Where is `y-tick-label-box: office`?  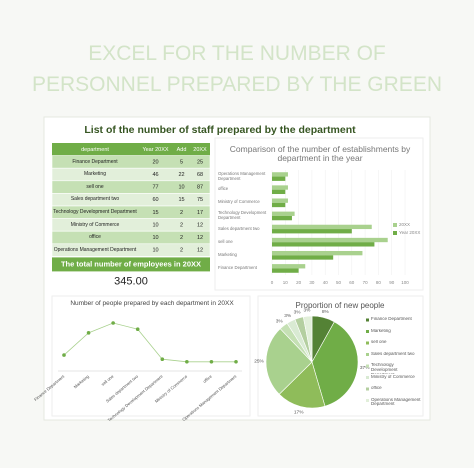 y-tick-label-box: office is located at coordinates (223, 189).